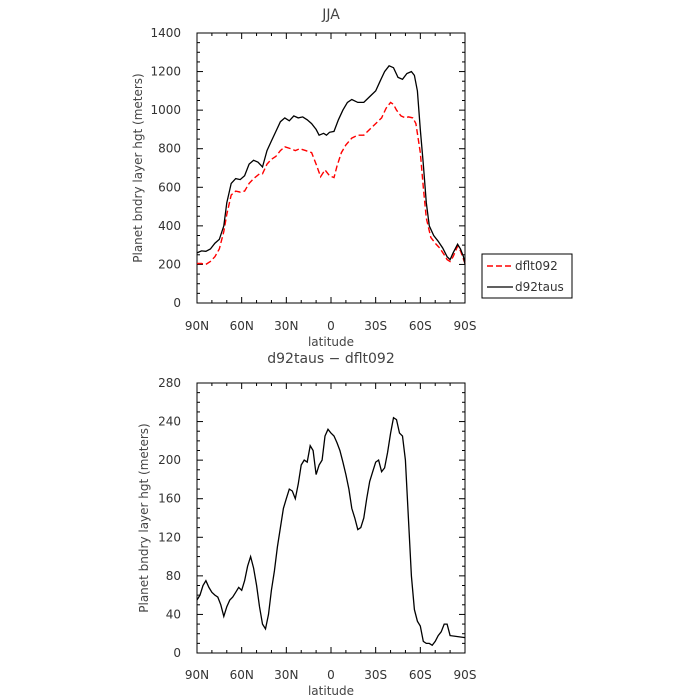 Image resolution: width=700 pixels, height=700 pixels. What do you see at coordinates (169, 264) in the screenshot?
I see `top-y-tick-label: 200` at bounding box center [169, 264].